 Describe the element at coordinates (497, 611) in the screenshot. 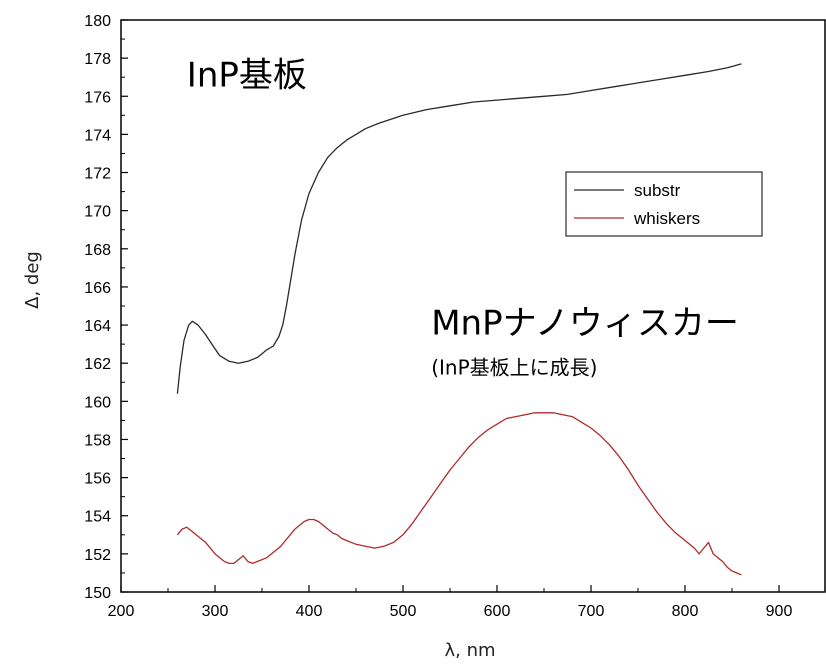

I see `x-tick-label: 600` at that location.